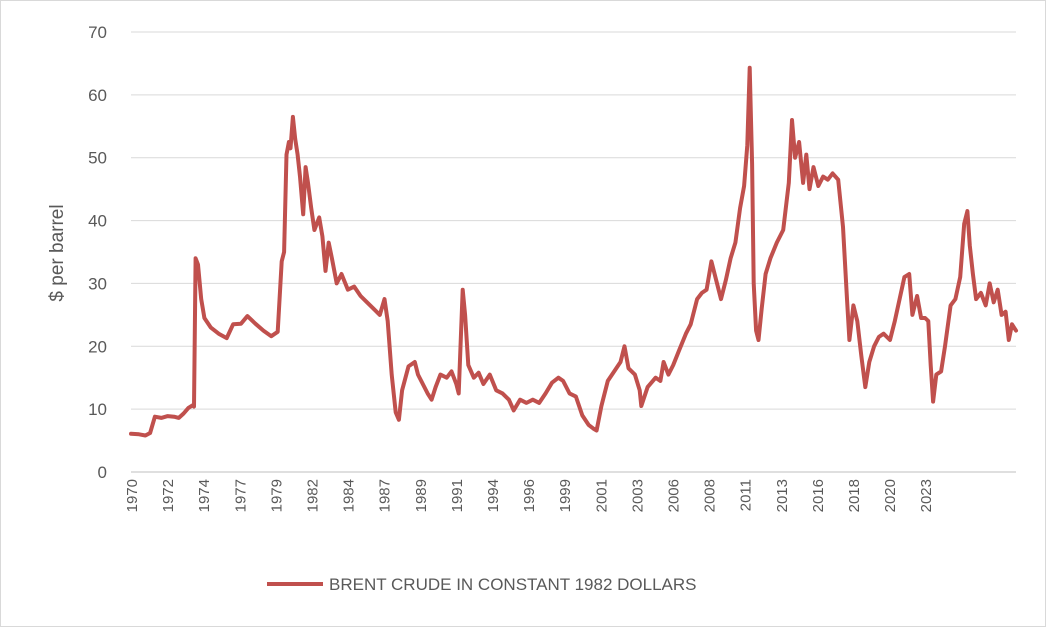 Image resolution: width=1046 pixels, height=627 pixels. Describe the element at coordinates (601, 495) in the screenshot. I see `x-tick-label: 2001` at that location.